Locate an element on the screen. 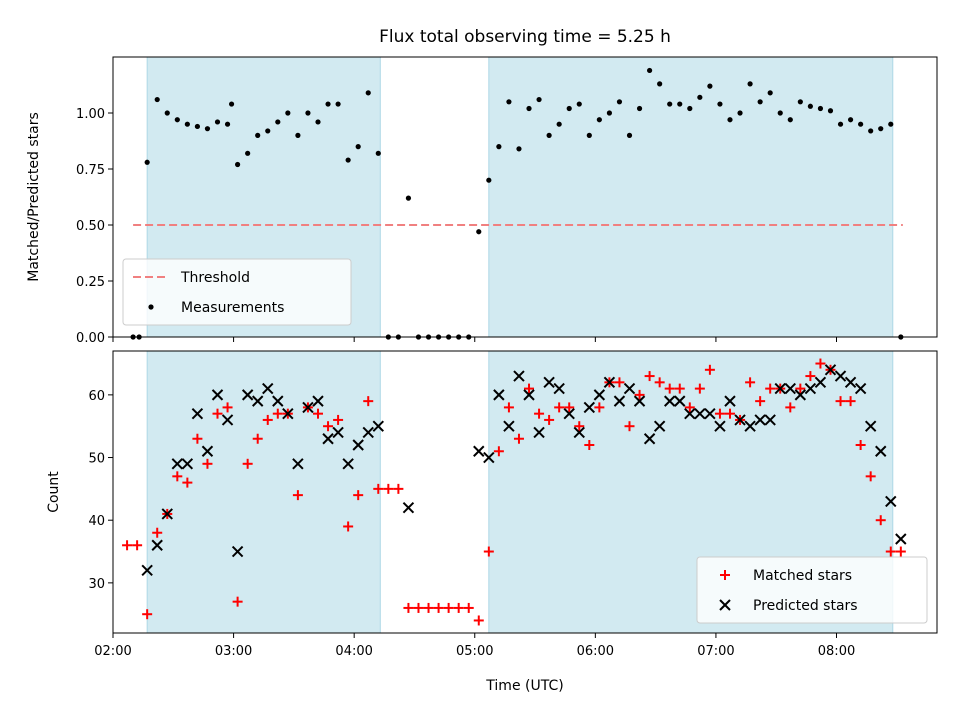 Image resolution: width=960 pixels, height=720 pixels. top-legend: Threshold Measurements is located at coordinates (237, 292).